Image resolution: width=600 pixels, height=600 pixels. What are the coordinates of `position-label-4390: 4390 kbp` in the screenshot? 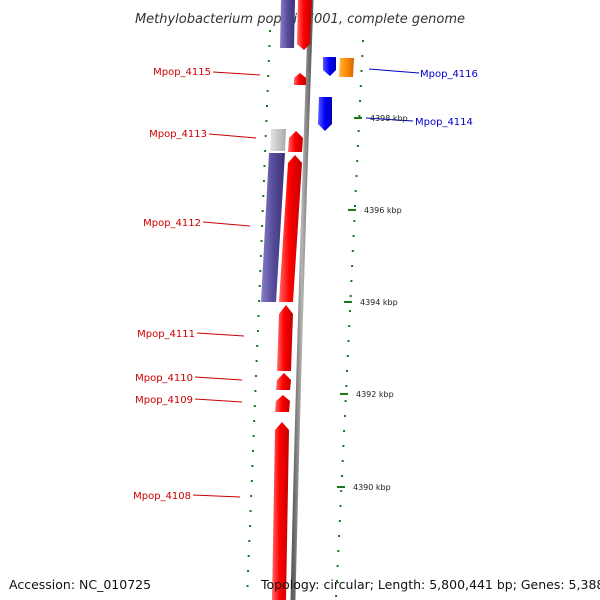 It's located at (372, 487).